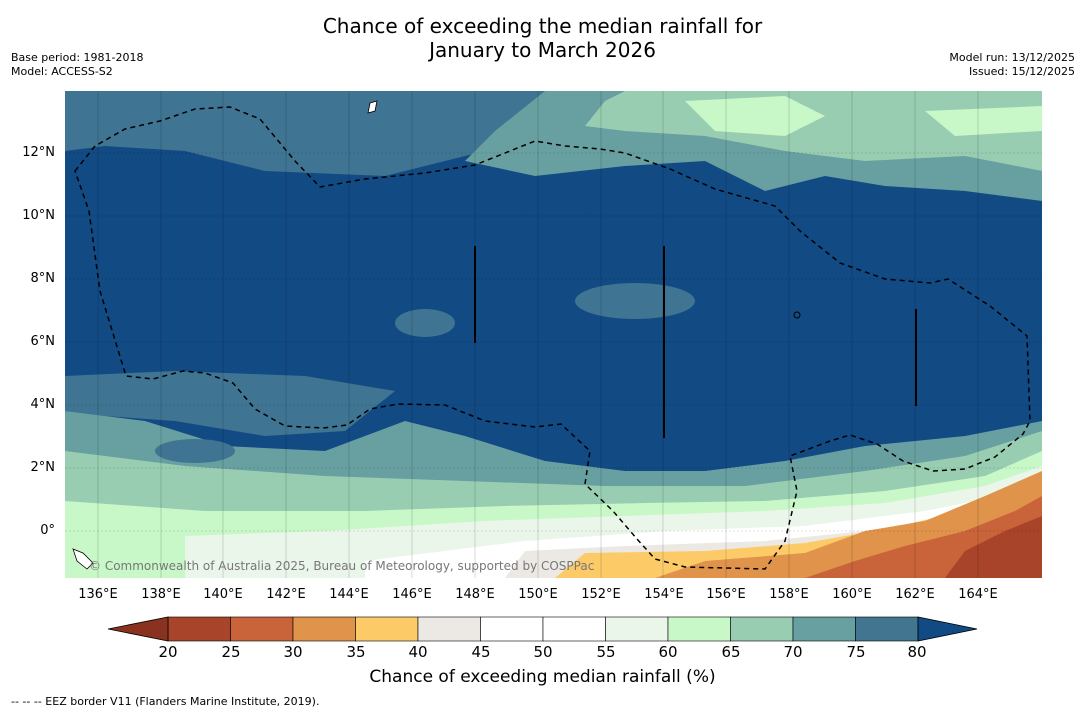 This screenshot has height=713, width=1085. What do you see at coordinates (43, 341) in the screenshot?
I see `lat-label: 6°N` at bounding box center [43, 341].